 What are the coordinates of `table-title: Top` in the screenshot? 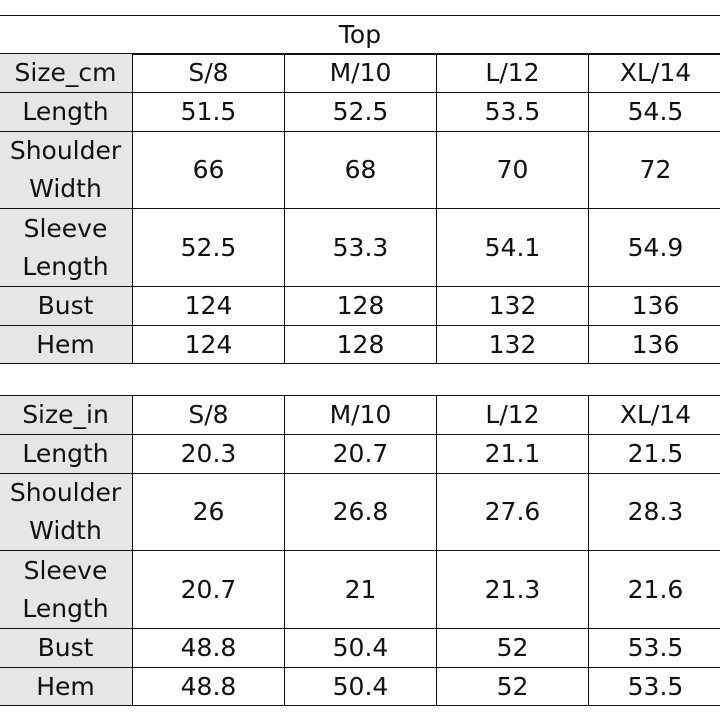 It's located at (360, 35).